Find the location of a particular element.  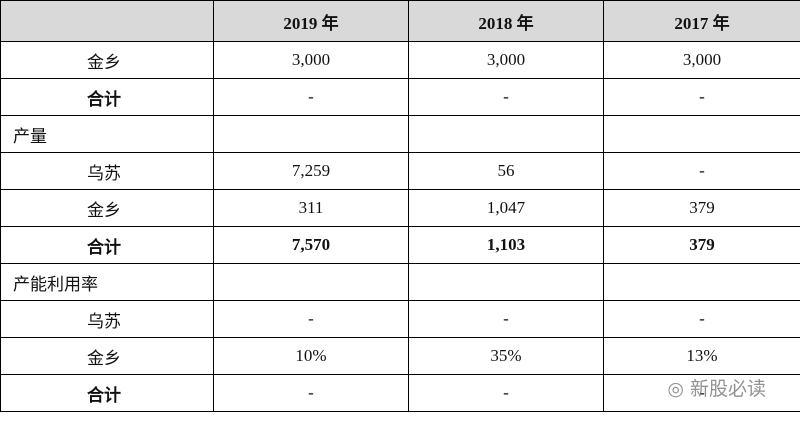

table-row: 乌苏 7,259 56- is located at coordinates (400, 171).